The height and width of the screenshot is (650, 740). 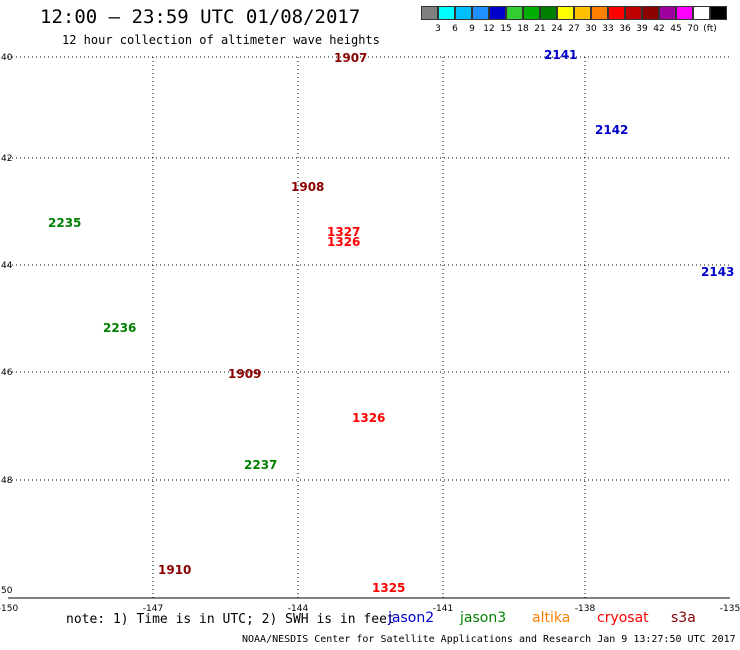 What do you see at coordinates (659, 29) in the screenshot?
I see `scale-tick-label: 42` at bounding box center [659, 29].